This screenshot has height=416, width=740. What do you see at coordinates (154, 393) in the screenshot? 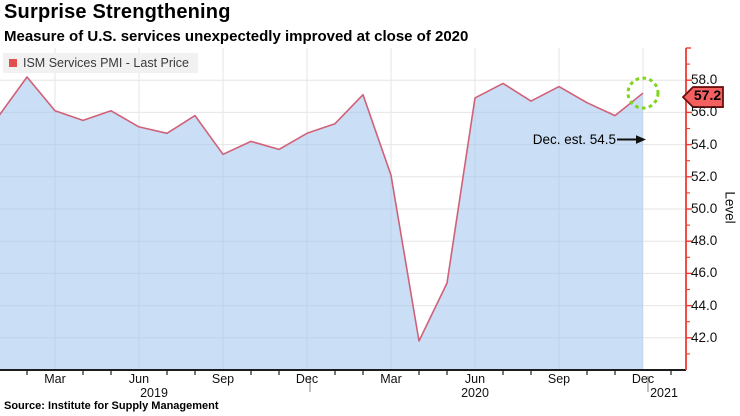
I see `year-label: 2019` at bounding box center [154, 393].